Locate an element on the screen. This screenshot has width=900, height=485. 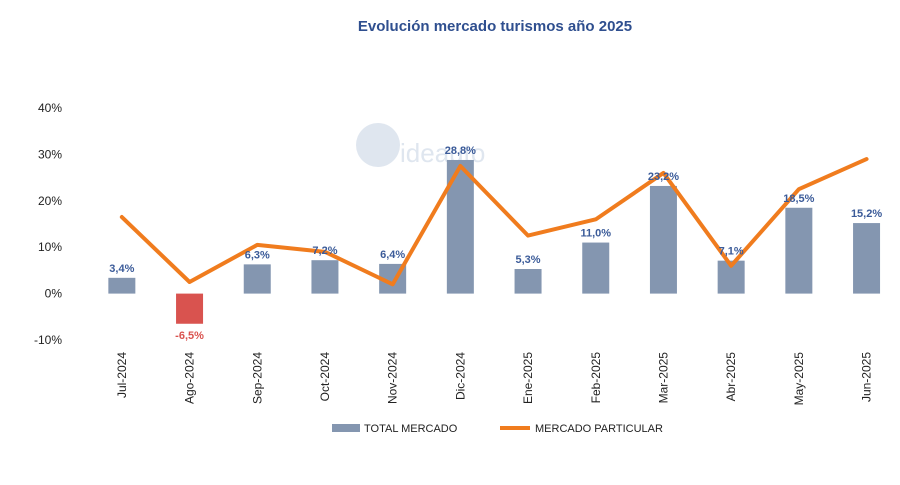
x-tick-label: Ago-2024 is located at coordinates (190, 378).